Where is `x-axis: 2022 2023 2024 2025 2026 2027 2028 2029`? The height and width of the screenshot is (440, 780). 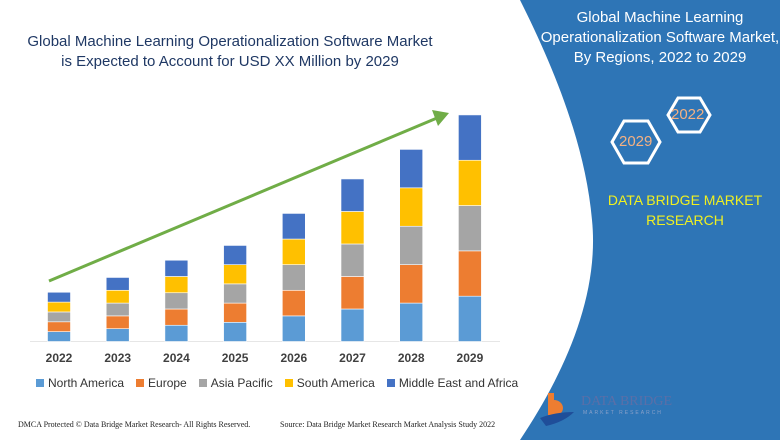
x-axis: 2022 2023 2024 2025 2026 2027 2028 2029 is located at coordinates (265, 358).